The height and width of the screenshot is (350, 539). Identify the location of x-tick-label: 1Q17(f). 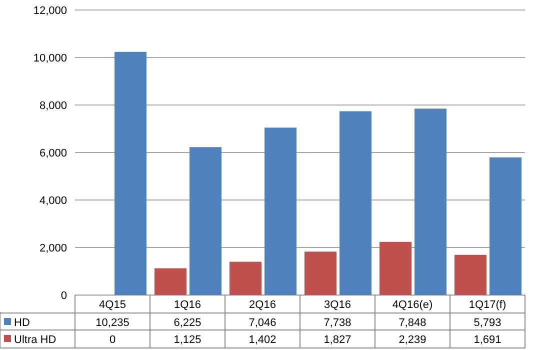
(487, 305).